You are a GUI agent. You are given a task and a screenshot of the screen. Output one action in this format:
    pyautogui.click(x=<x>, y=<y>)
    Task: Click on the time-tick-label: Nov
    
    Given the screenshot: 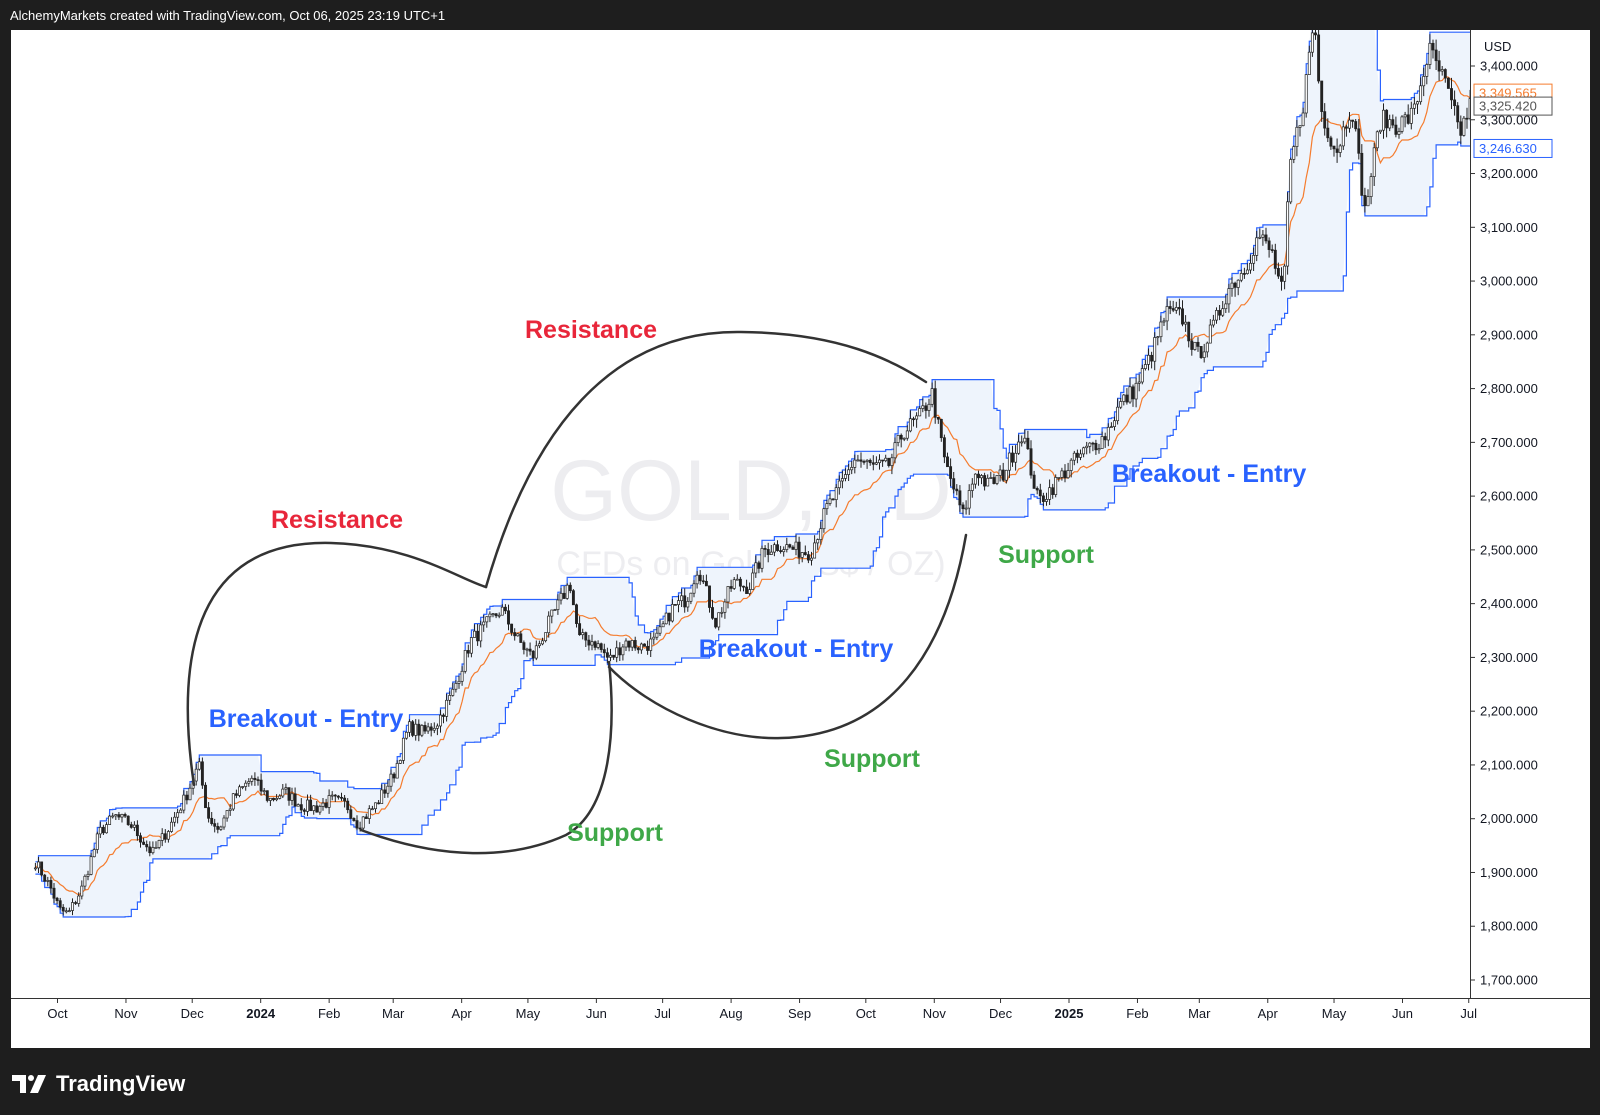 What is the action you would take?
    pyautogui.click(x=935, y=1013)
    